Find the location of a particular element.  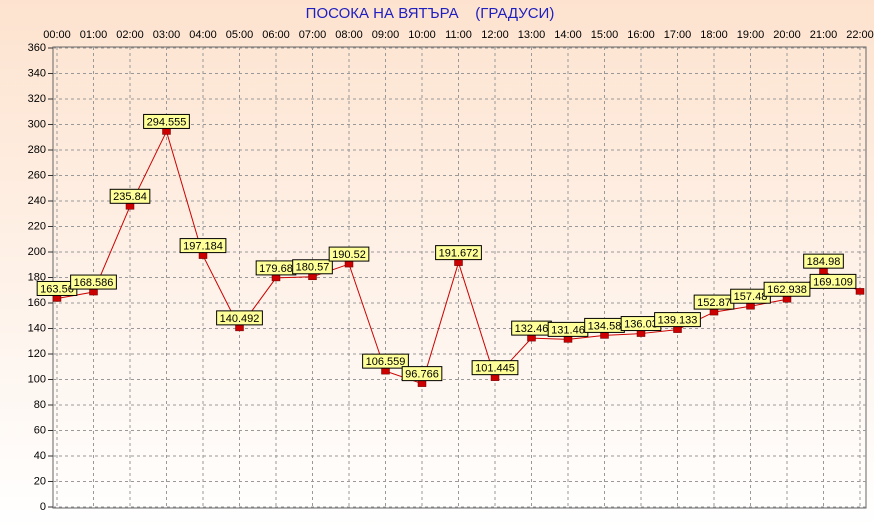

x-tick-label: 15:00 is located at coordinates (605, 35).